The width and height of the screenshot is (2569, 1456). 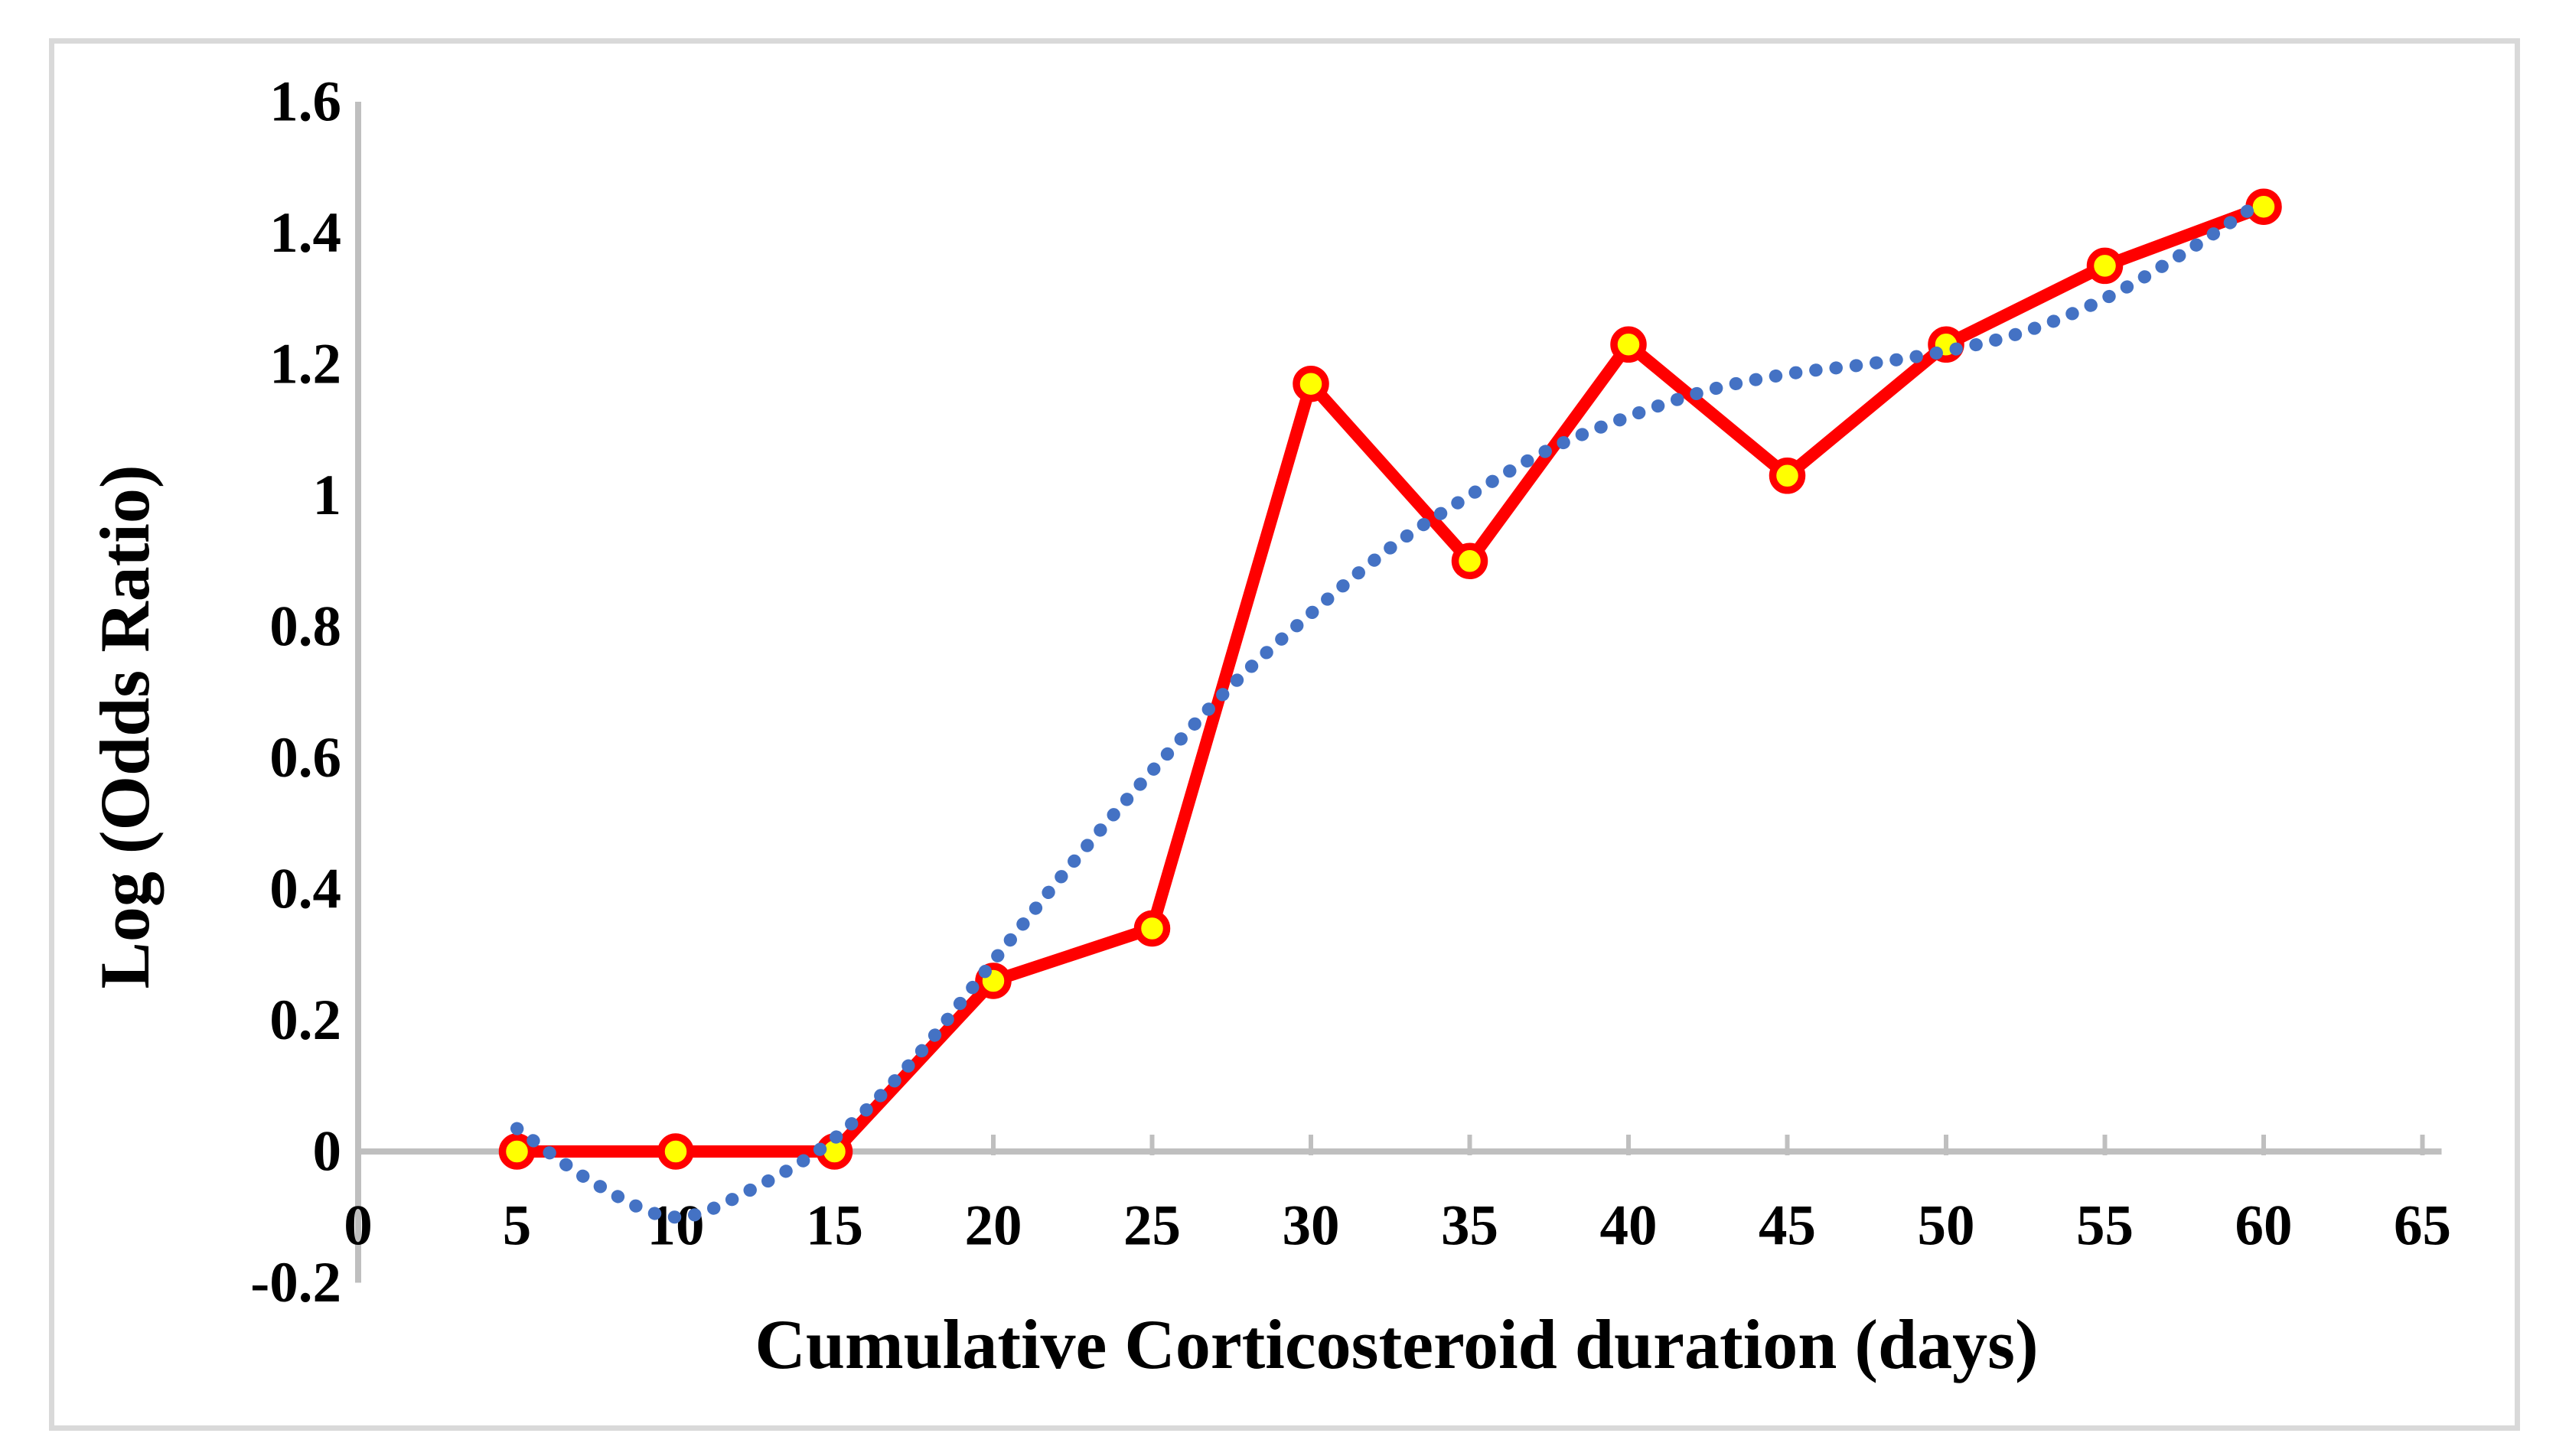 What do you see at coordinates (1469, 1226) in the screenshot?
I see `x-tick-label: 35` at bounding box center [1469, 1226].